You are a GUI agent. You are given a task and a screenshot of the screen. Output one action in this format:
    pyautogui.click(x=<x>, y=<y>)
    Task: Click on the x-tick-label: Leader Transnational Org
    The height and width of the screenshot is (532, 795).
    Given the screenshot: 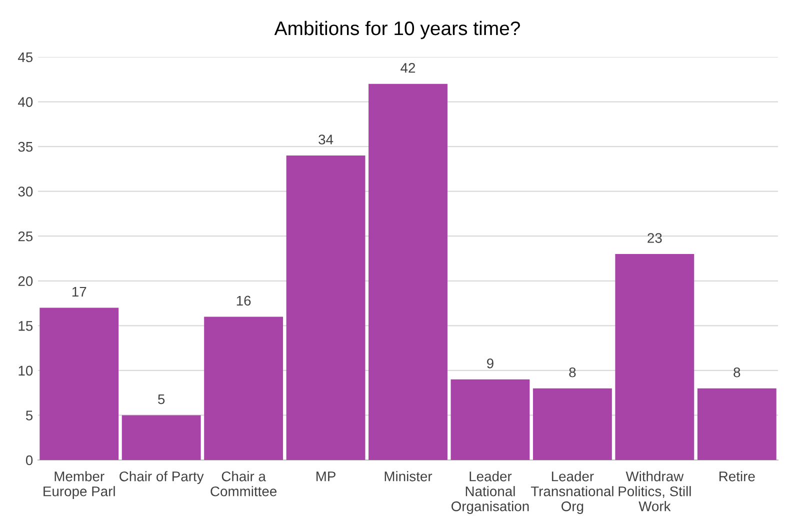 What is the action you would take?
    pyautogui.click(x=572, y=492)
    